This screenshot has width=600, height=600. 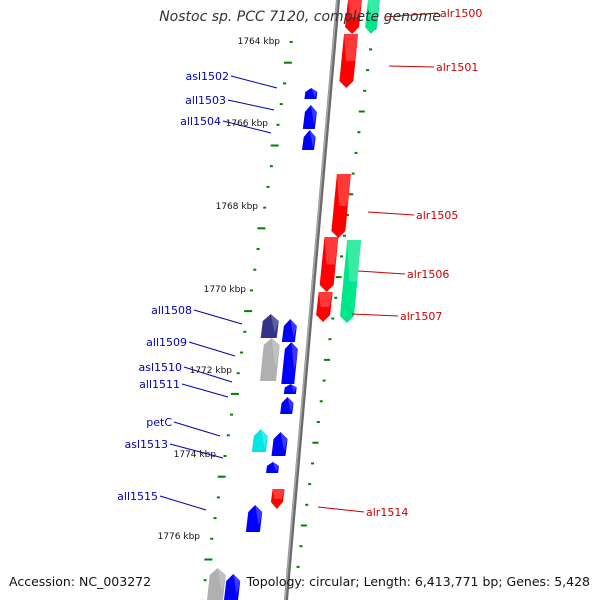 I want to click on gene-alr1500, so click(x=353, y=17).